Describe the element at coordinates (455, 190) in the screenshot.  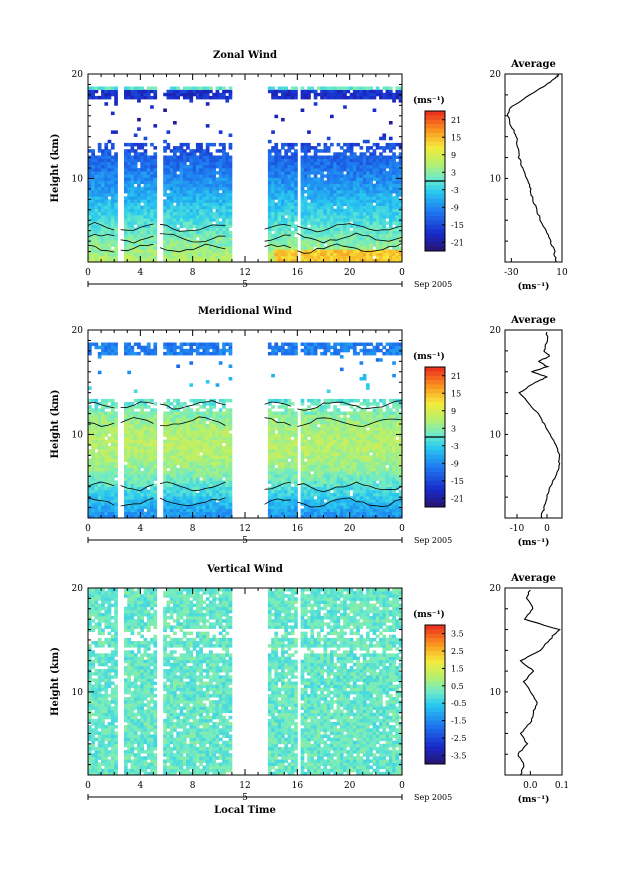
I see `colorbar-tick-label: -3` at that location.